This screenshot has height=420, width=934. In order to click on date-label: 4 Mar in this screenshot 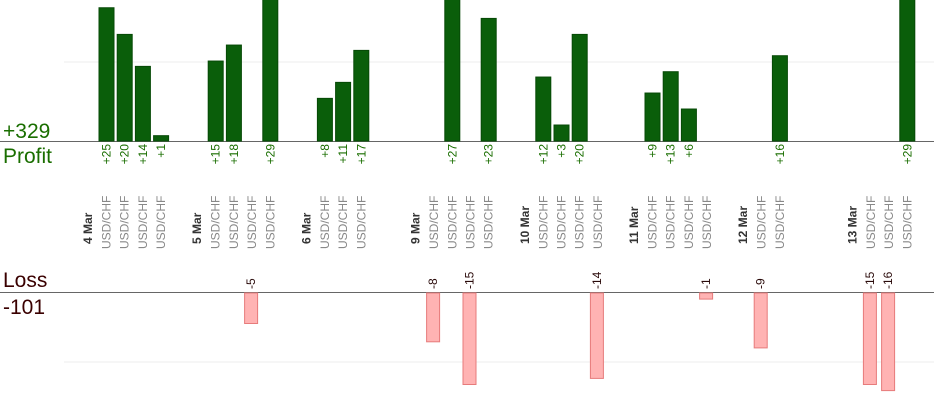, I will do `click(88, 228)`.